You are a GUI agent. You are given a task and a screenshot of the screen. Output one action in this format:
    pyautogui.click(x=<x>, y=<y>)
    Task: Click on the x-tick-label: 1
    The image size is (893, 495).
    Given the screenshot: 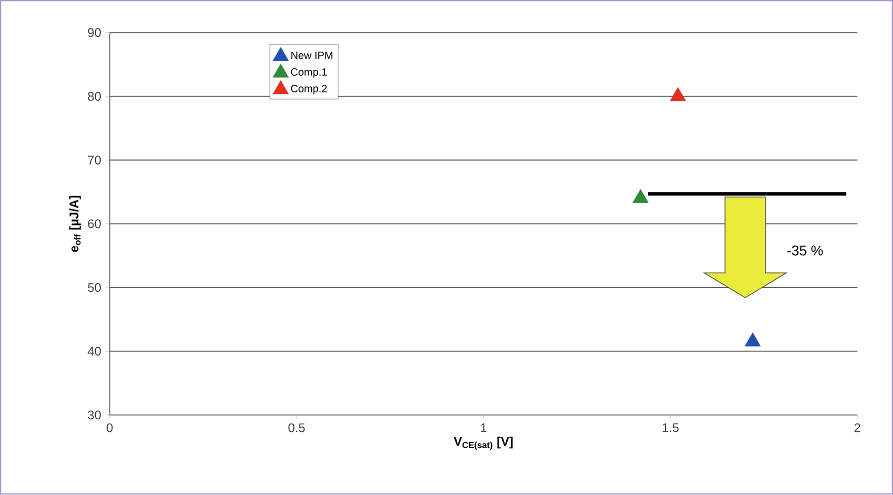 What is the action you would take?
    pyautogui.click(x=483, y=428)
    